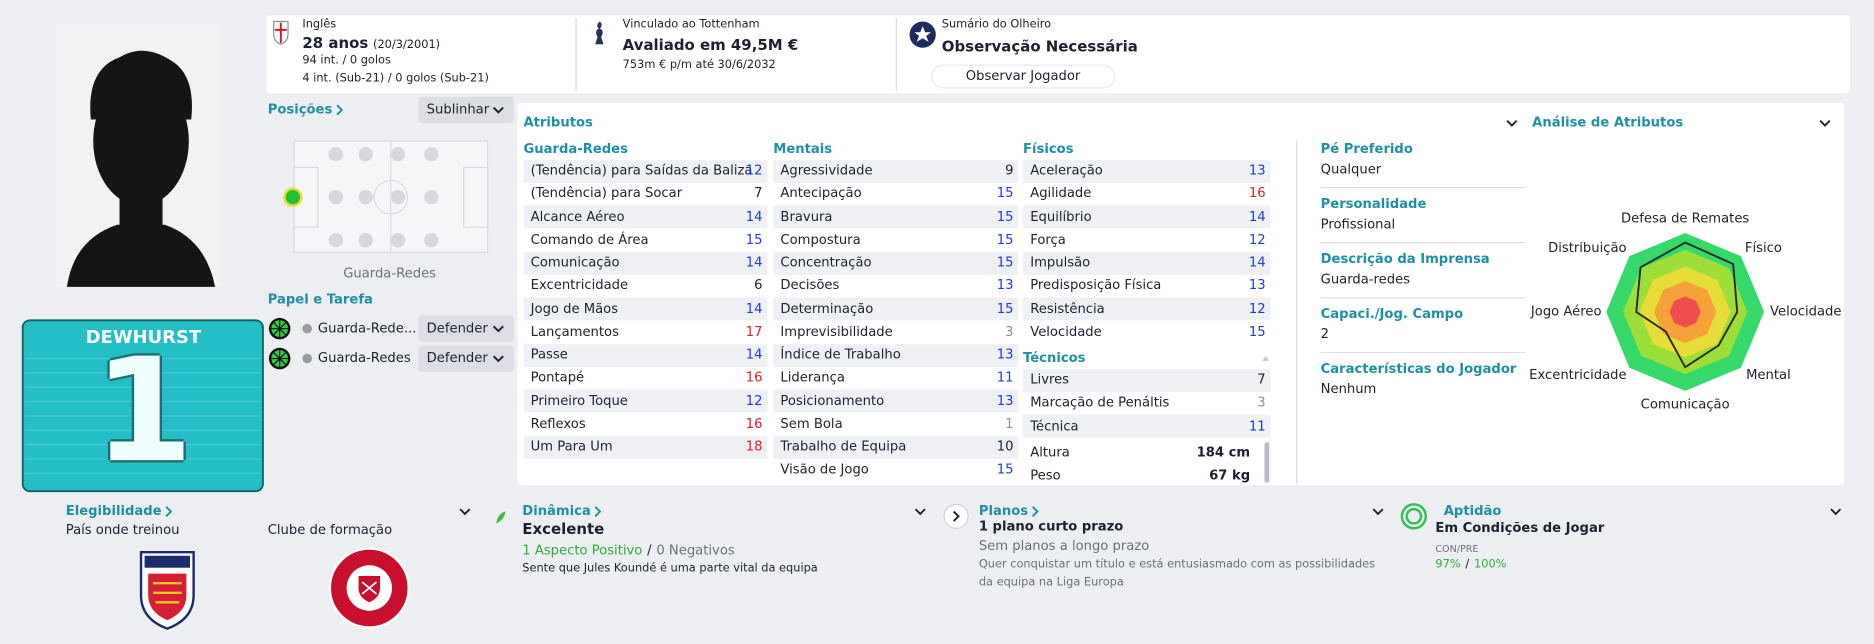 The height and width of the screenshot is (644, 1874). Describe the element at coordinates (1392, 313) in the screenshot. I see `detail-label: Capaci./Jog. Campo` at that location.